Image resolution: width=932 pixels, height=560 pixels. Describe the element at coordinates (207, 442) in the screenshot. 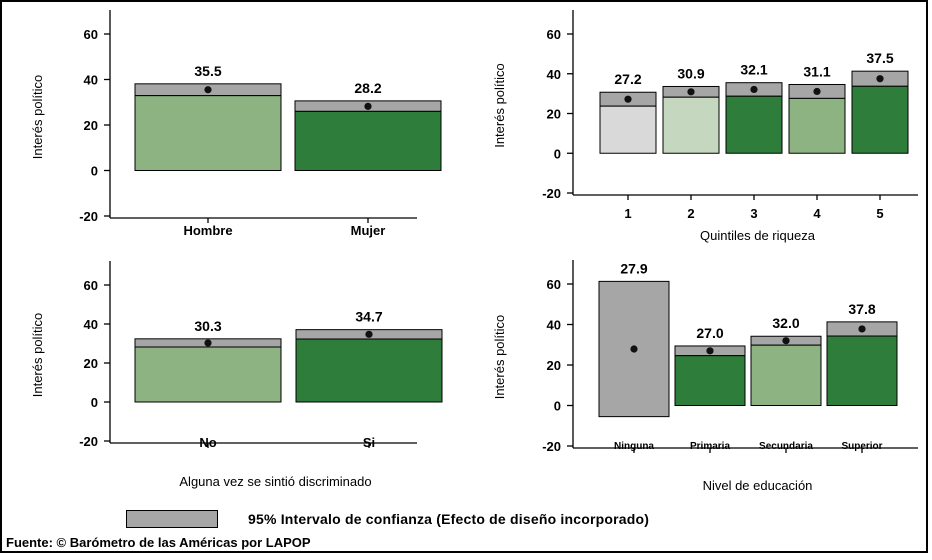

I see `x-tick-label: No` at that location.